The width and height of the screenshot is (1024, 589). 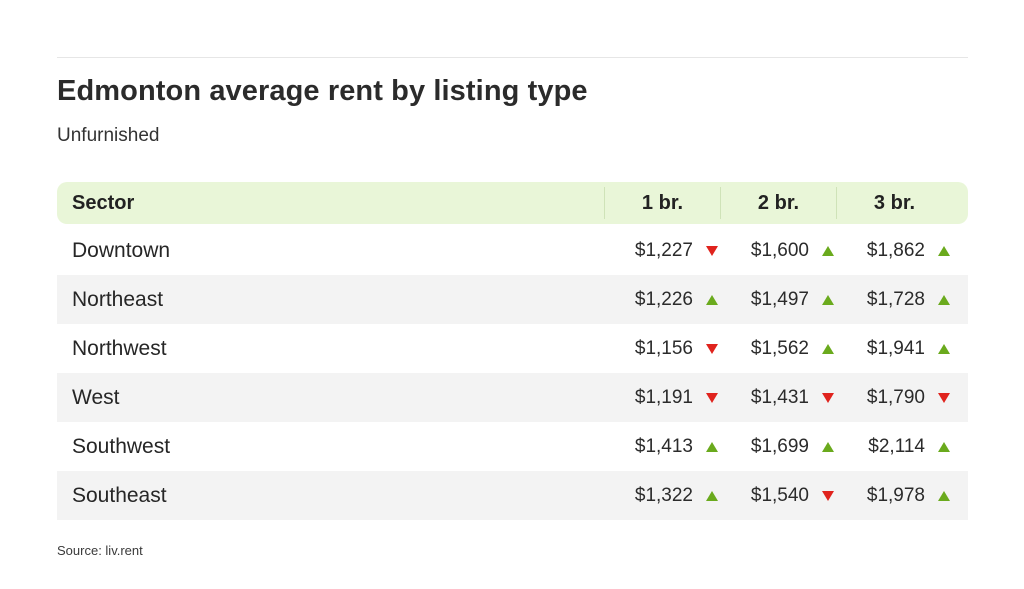 I want to click on rent-value: $1,322, so click(x=663, y=495).